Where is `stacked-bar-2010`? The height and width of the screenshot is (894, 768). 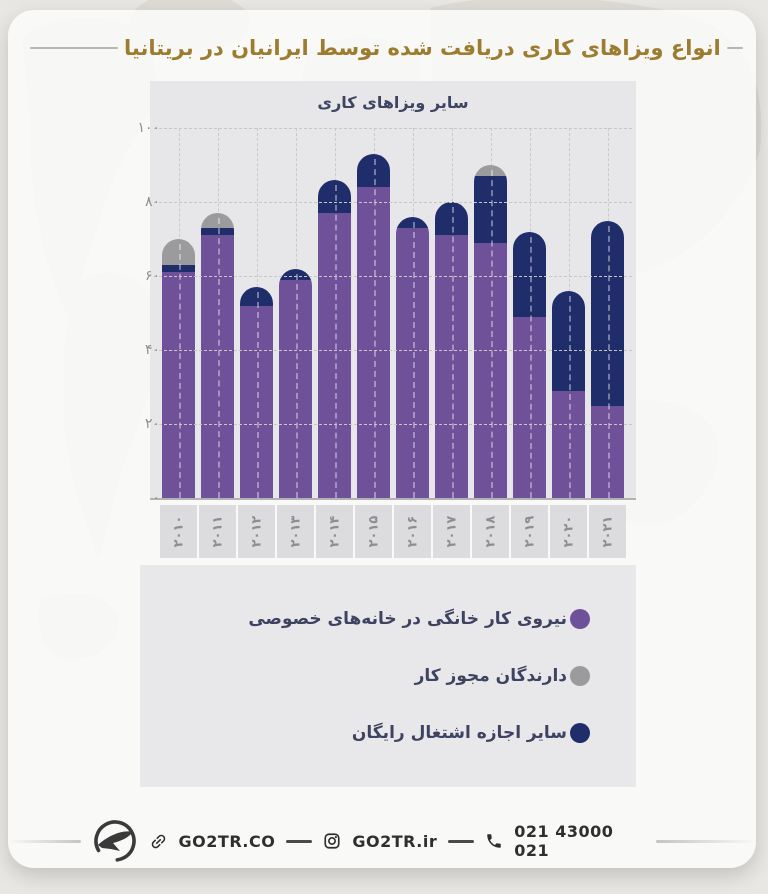
stacked-bar-2010 is located at coordinates (178, 368).